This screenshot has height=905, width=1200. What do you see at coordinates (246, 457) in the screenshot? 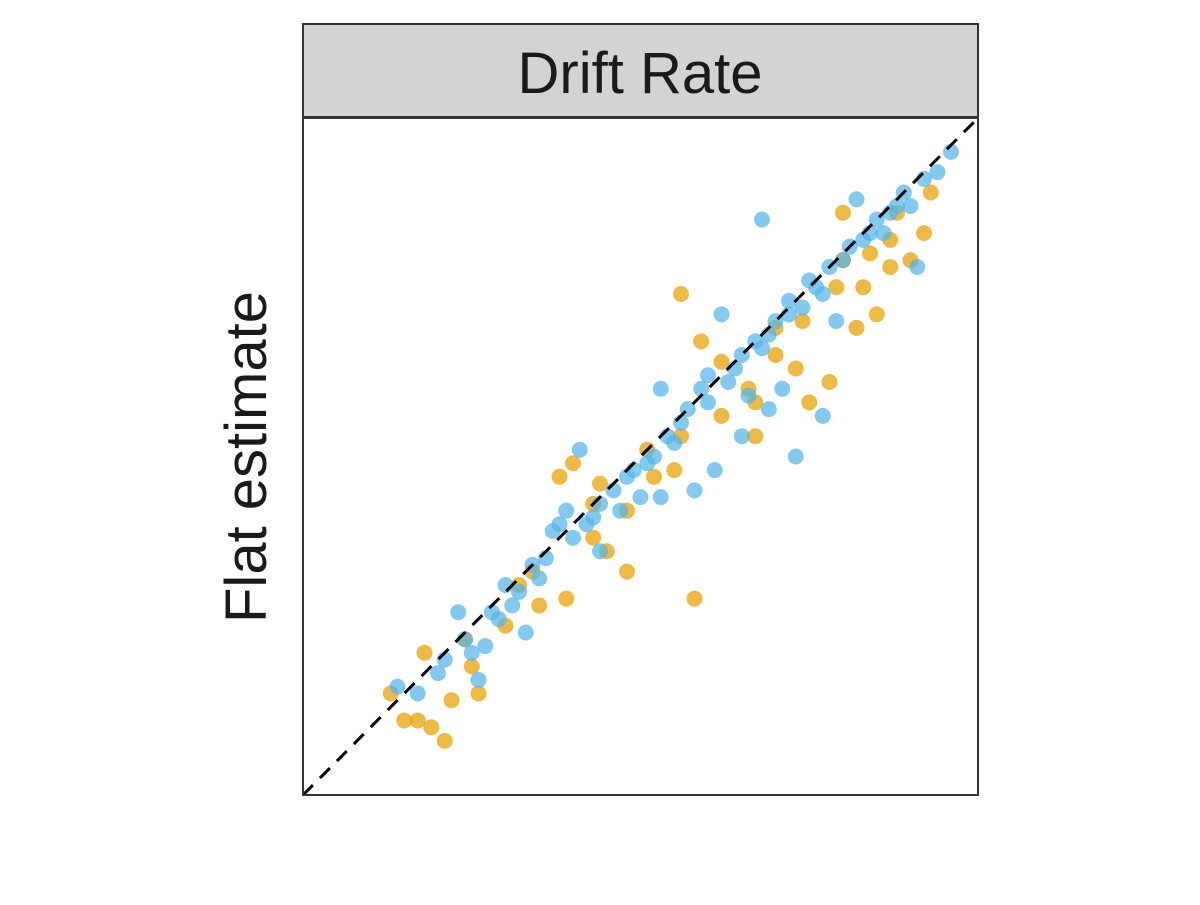
I see `y-axis-label: Flat estimate` at bounding box center [246, 457].